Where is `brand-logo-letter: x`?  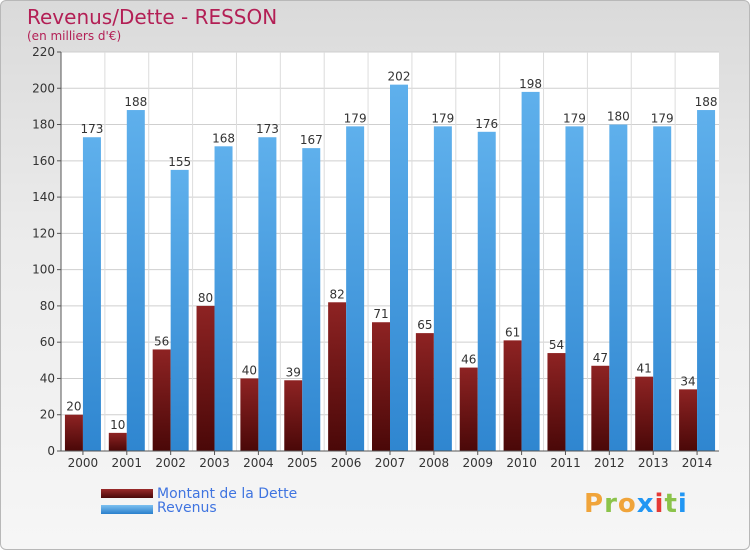
brand-logo-letter: x is located at coordinates (645, 504).